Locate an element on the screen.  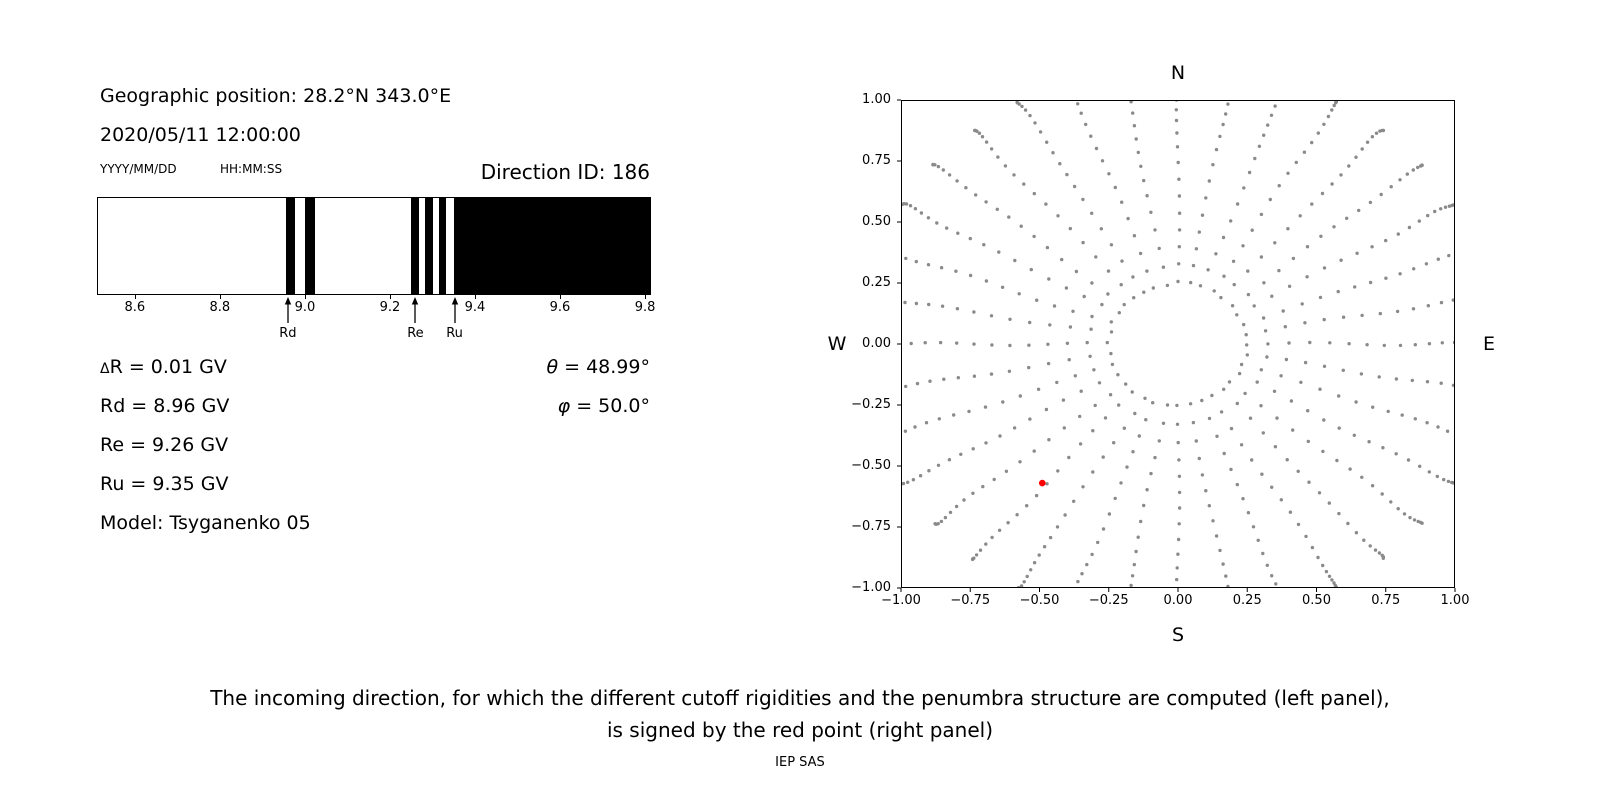
delta-r-text: ΔR = 0.01 GV is located at coordinates (163, 367).